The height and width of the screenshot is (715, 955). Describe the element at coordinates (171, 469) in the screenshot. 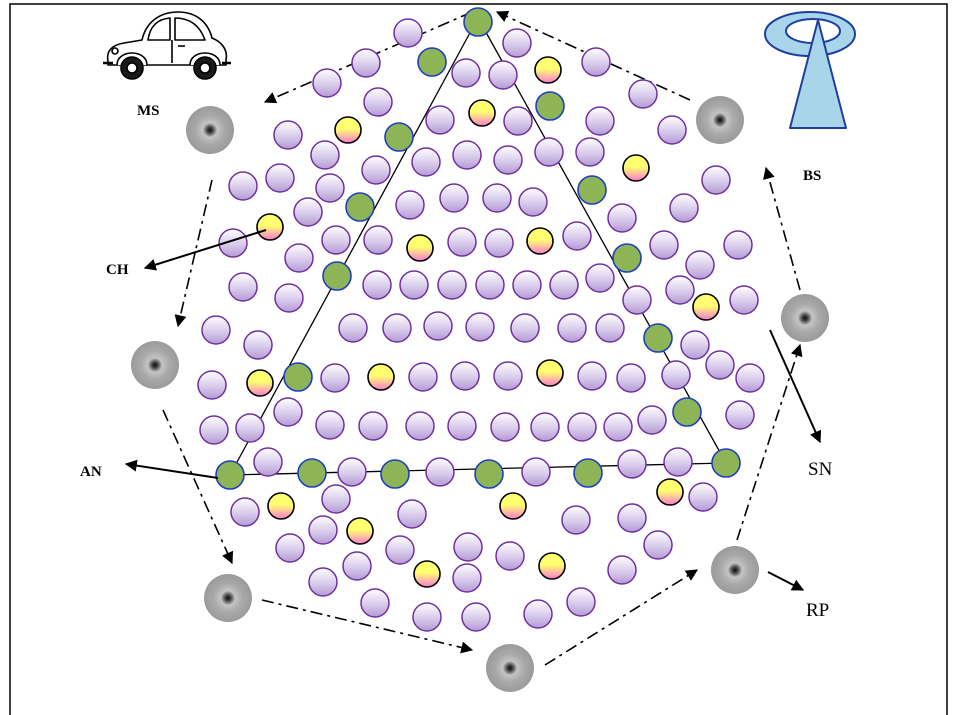

I see `an-pointer-arrow` at that location.